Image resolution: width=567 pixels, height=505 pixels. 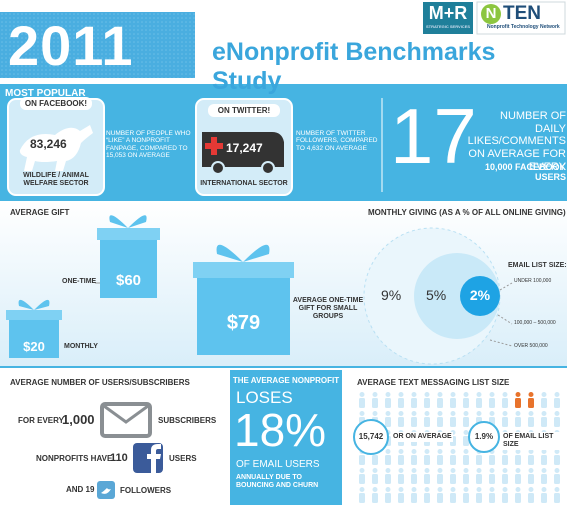 What do you see at coordinates (283, 367) in the screenshot?
I see `divider` at bounding box center [283, 367].